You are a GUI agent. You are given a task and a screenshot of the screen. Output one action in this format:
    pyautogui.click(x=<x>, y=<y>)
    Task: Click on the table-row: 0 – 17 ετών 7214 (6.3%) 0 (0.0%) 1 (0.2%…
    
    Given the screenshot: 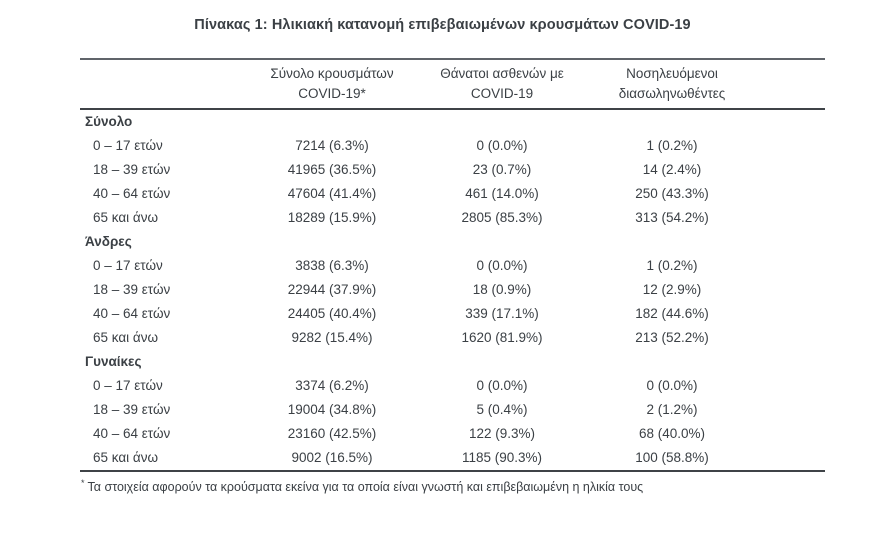 What is the action you would take?
    pyautogui.click(x=452, y=146)
    